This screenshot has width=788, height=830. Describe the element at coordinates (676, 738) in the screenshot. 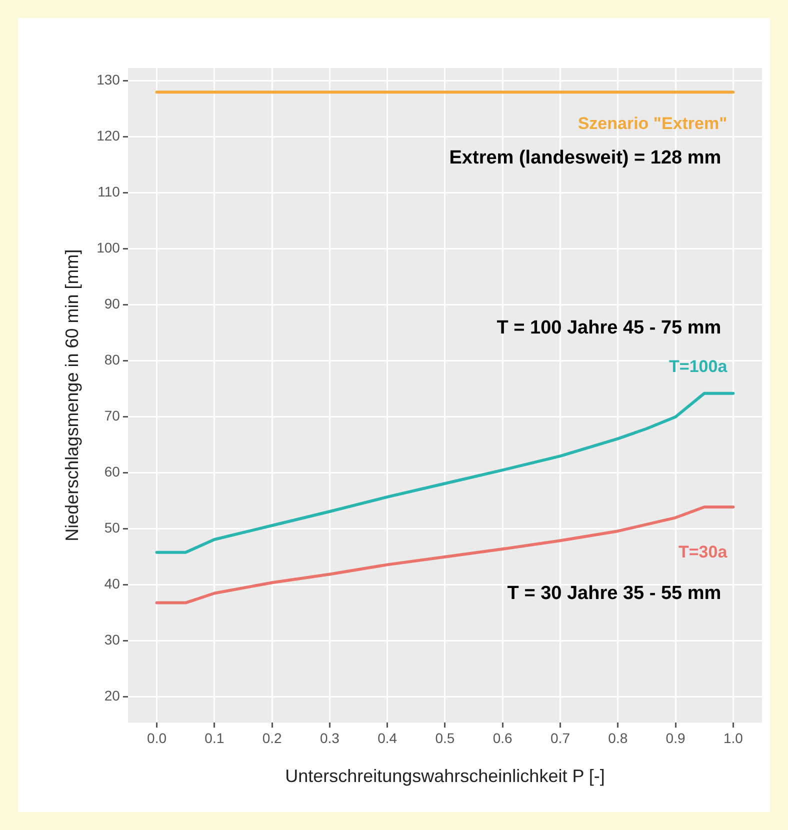

I see `x-tick-label: 0.9` at that location.